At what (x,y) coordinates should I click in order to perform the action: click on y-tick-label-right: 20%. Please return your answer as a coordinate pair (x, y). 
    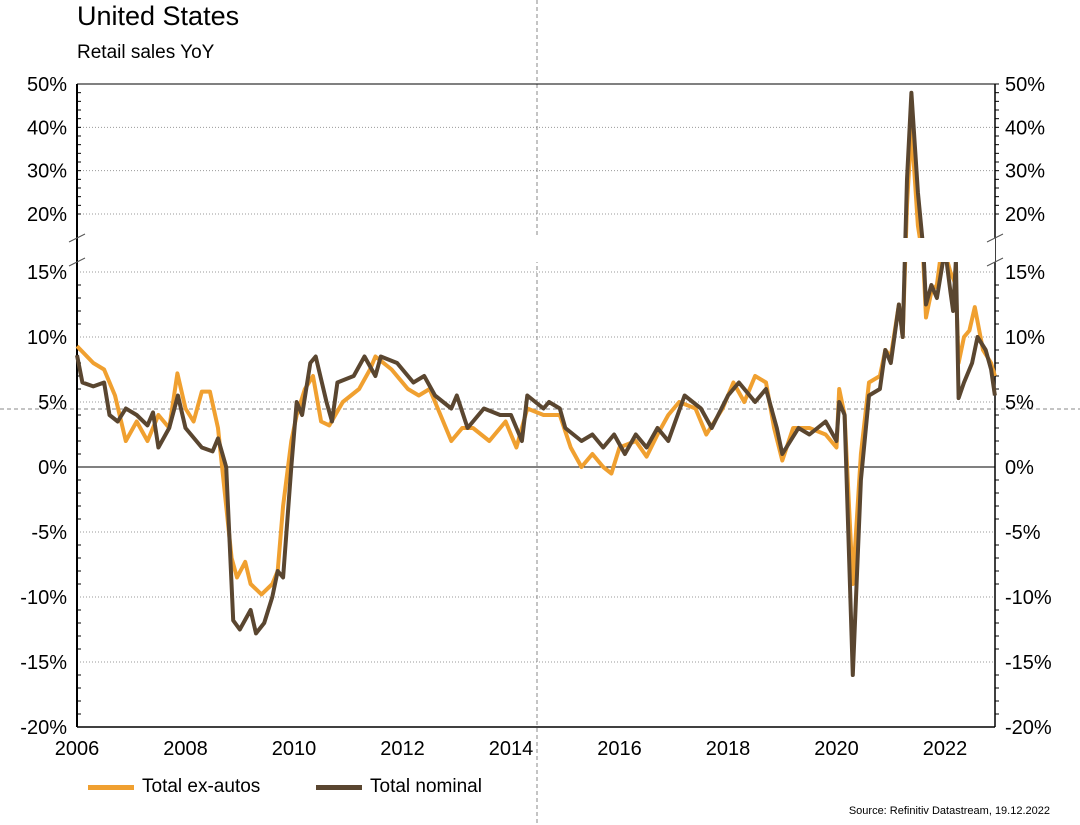
    Looking at the image, I should click on (1025, 215).